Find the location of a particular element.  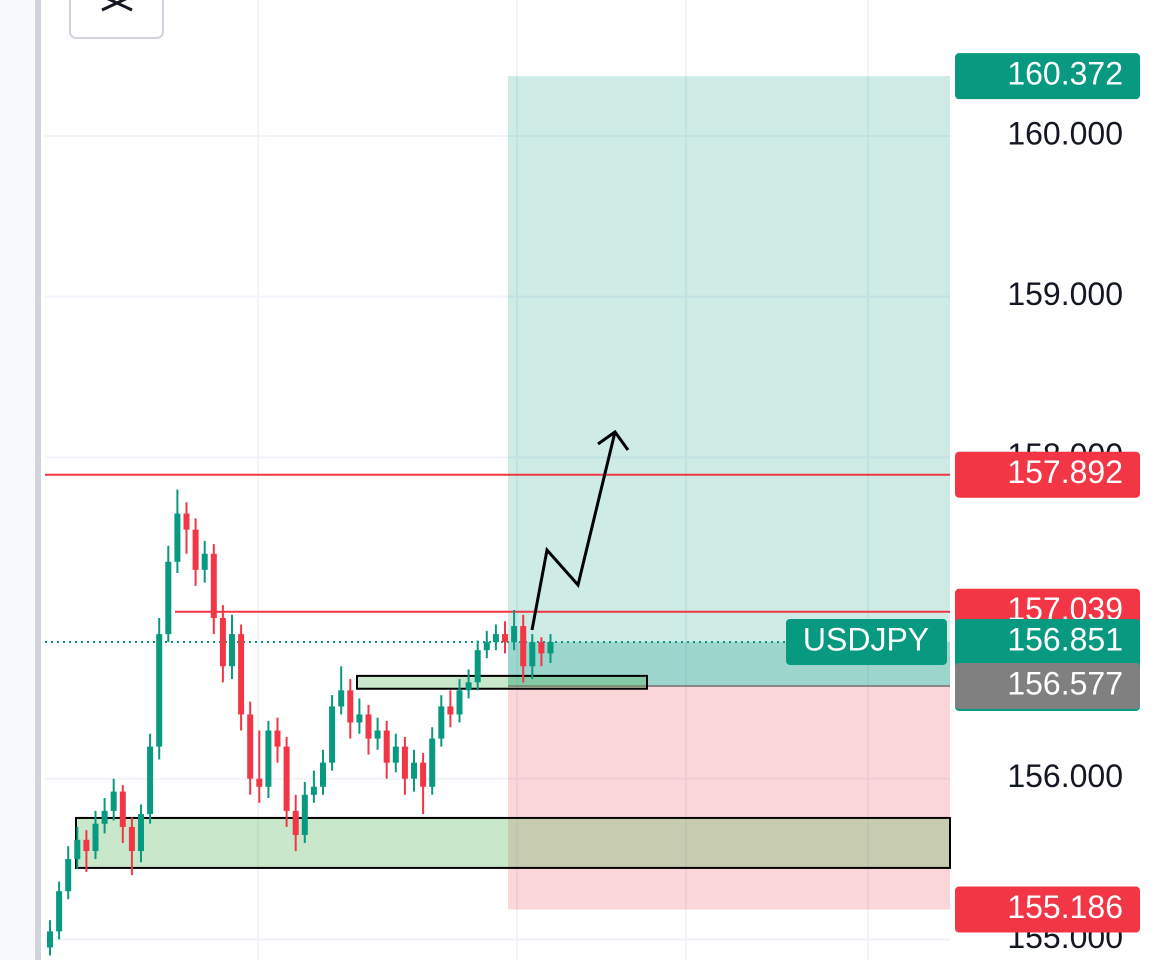

price-label: 157.892 is located at coordinates (1065, 472).